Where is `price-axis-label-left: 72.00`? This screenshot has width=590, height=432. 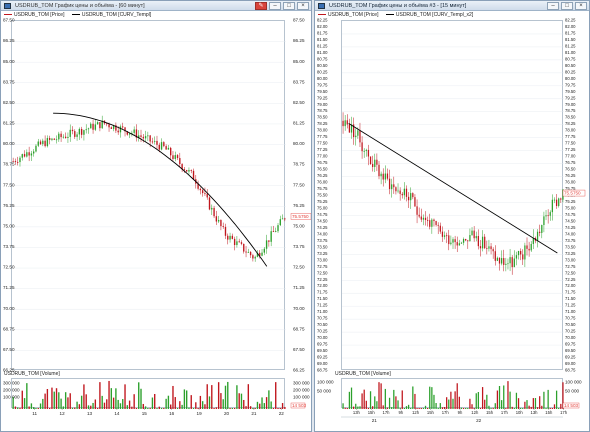 price-axis-label-left: 72.00 is located at coordinates (322, 285).